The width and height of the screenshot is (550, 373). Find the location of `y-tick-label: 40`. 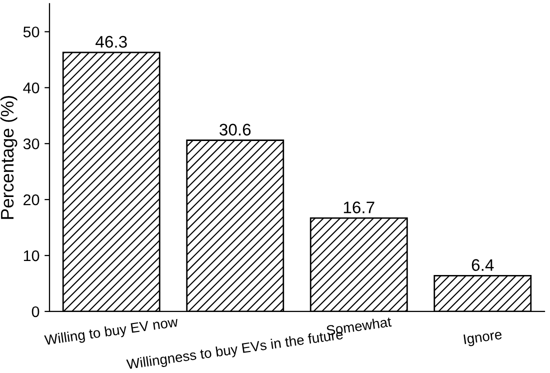

y-tick-label: 40 is located at coordinates (31, 88).